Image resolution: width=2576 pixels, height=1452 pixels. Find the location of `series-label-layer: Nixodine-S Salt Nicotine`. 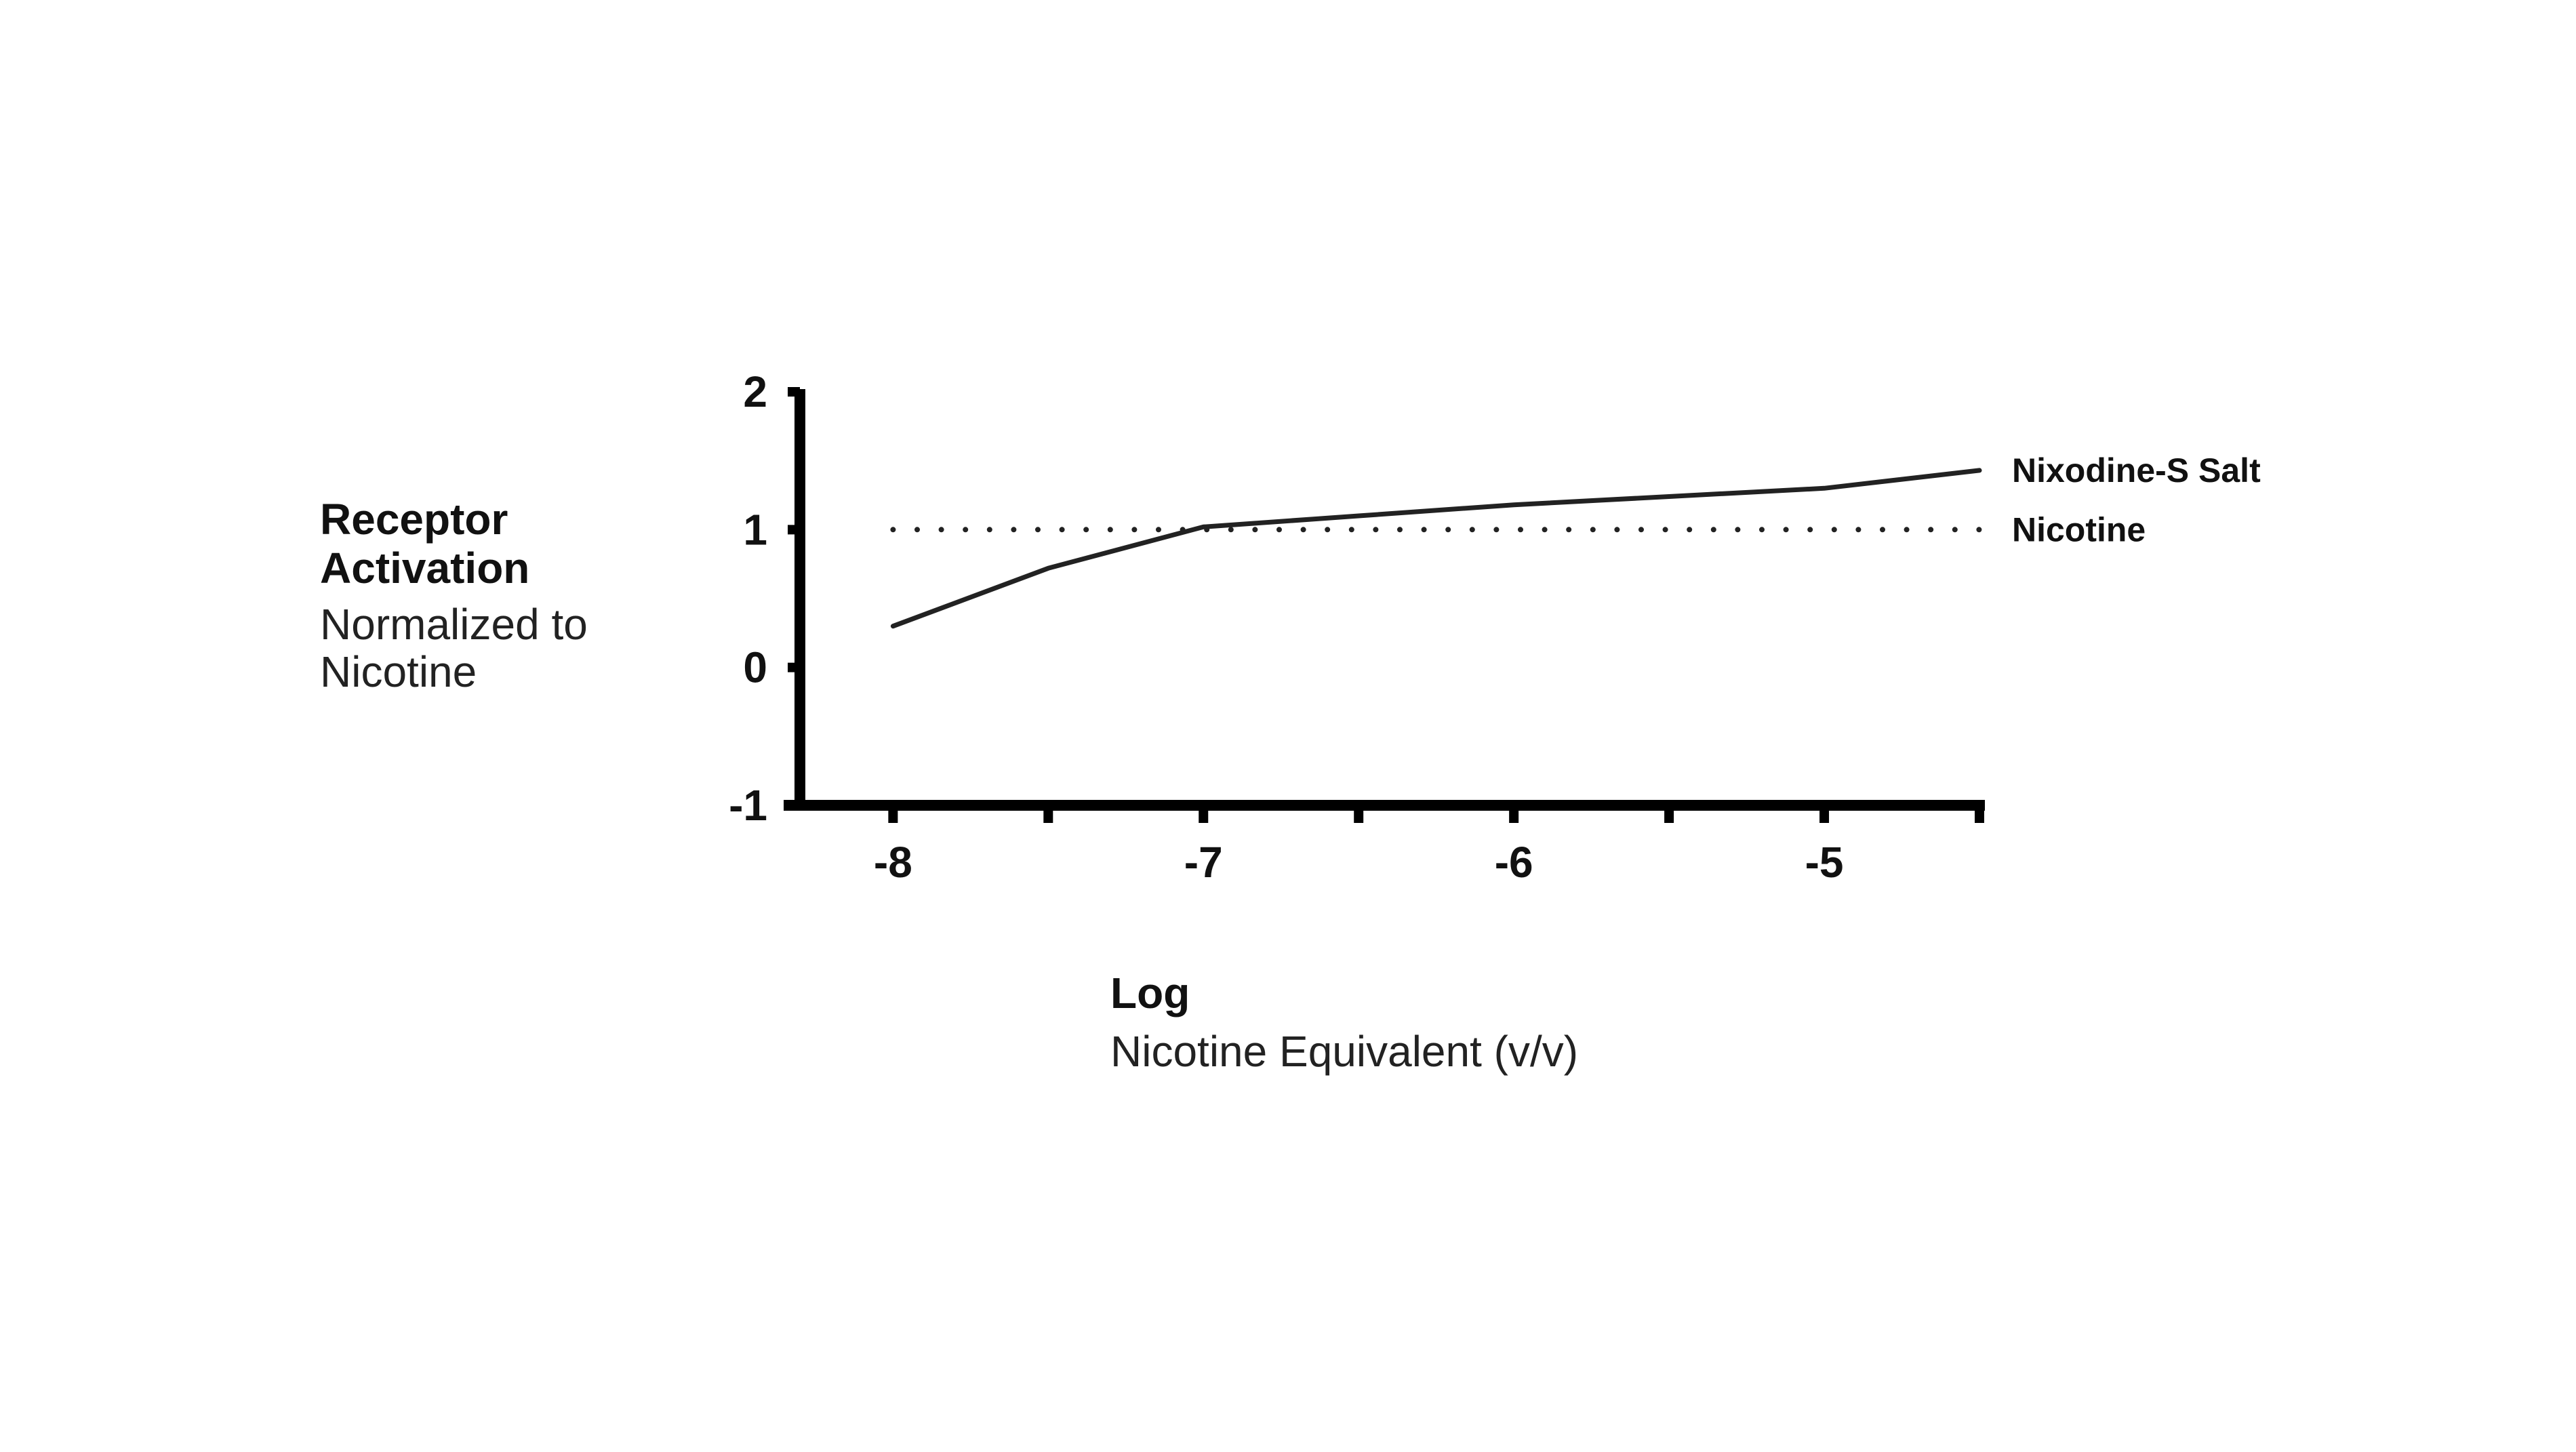

series-label-layer: Nixodine-S Salt Nicotine is located at coordinates (2136, 500).